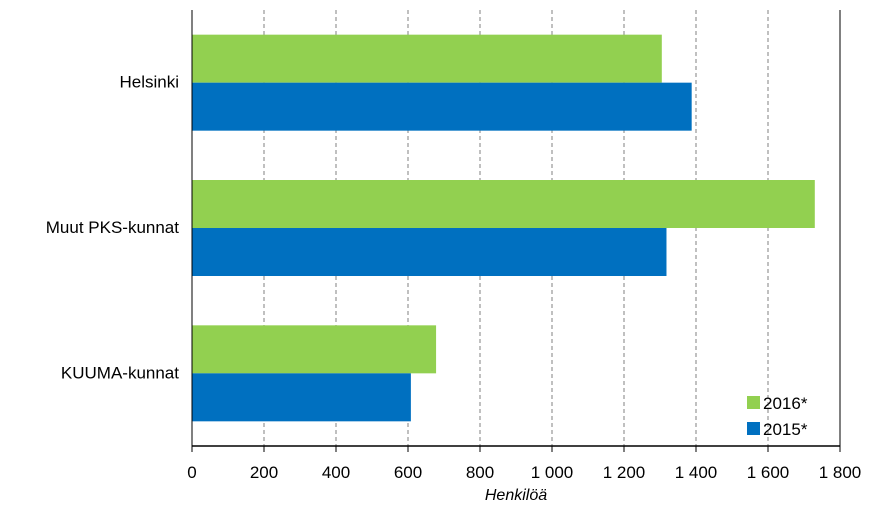 This screenshot has height=511, width=877. What do you see at coordinates (301, 397) in the screenshot?
I see `bar-kuuma-kunnat-2015` at bounding box center [301, 397].